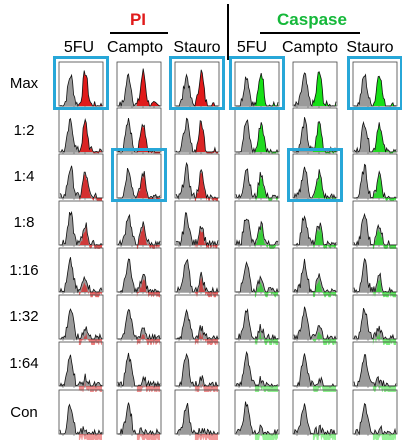 This screenshot has height=447, width=402. I want to click on row-label-1-64: 1:64, so click(24, 363).